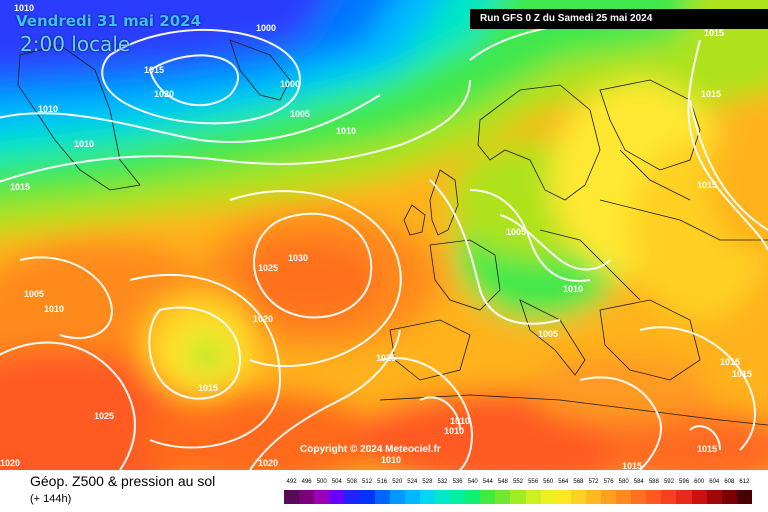 The width and height of the screenshot is (768, 512). Describe the element at coordinates (412, 482) in the screenshot. I see `scale-label: 524` at that location.